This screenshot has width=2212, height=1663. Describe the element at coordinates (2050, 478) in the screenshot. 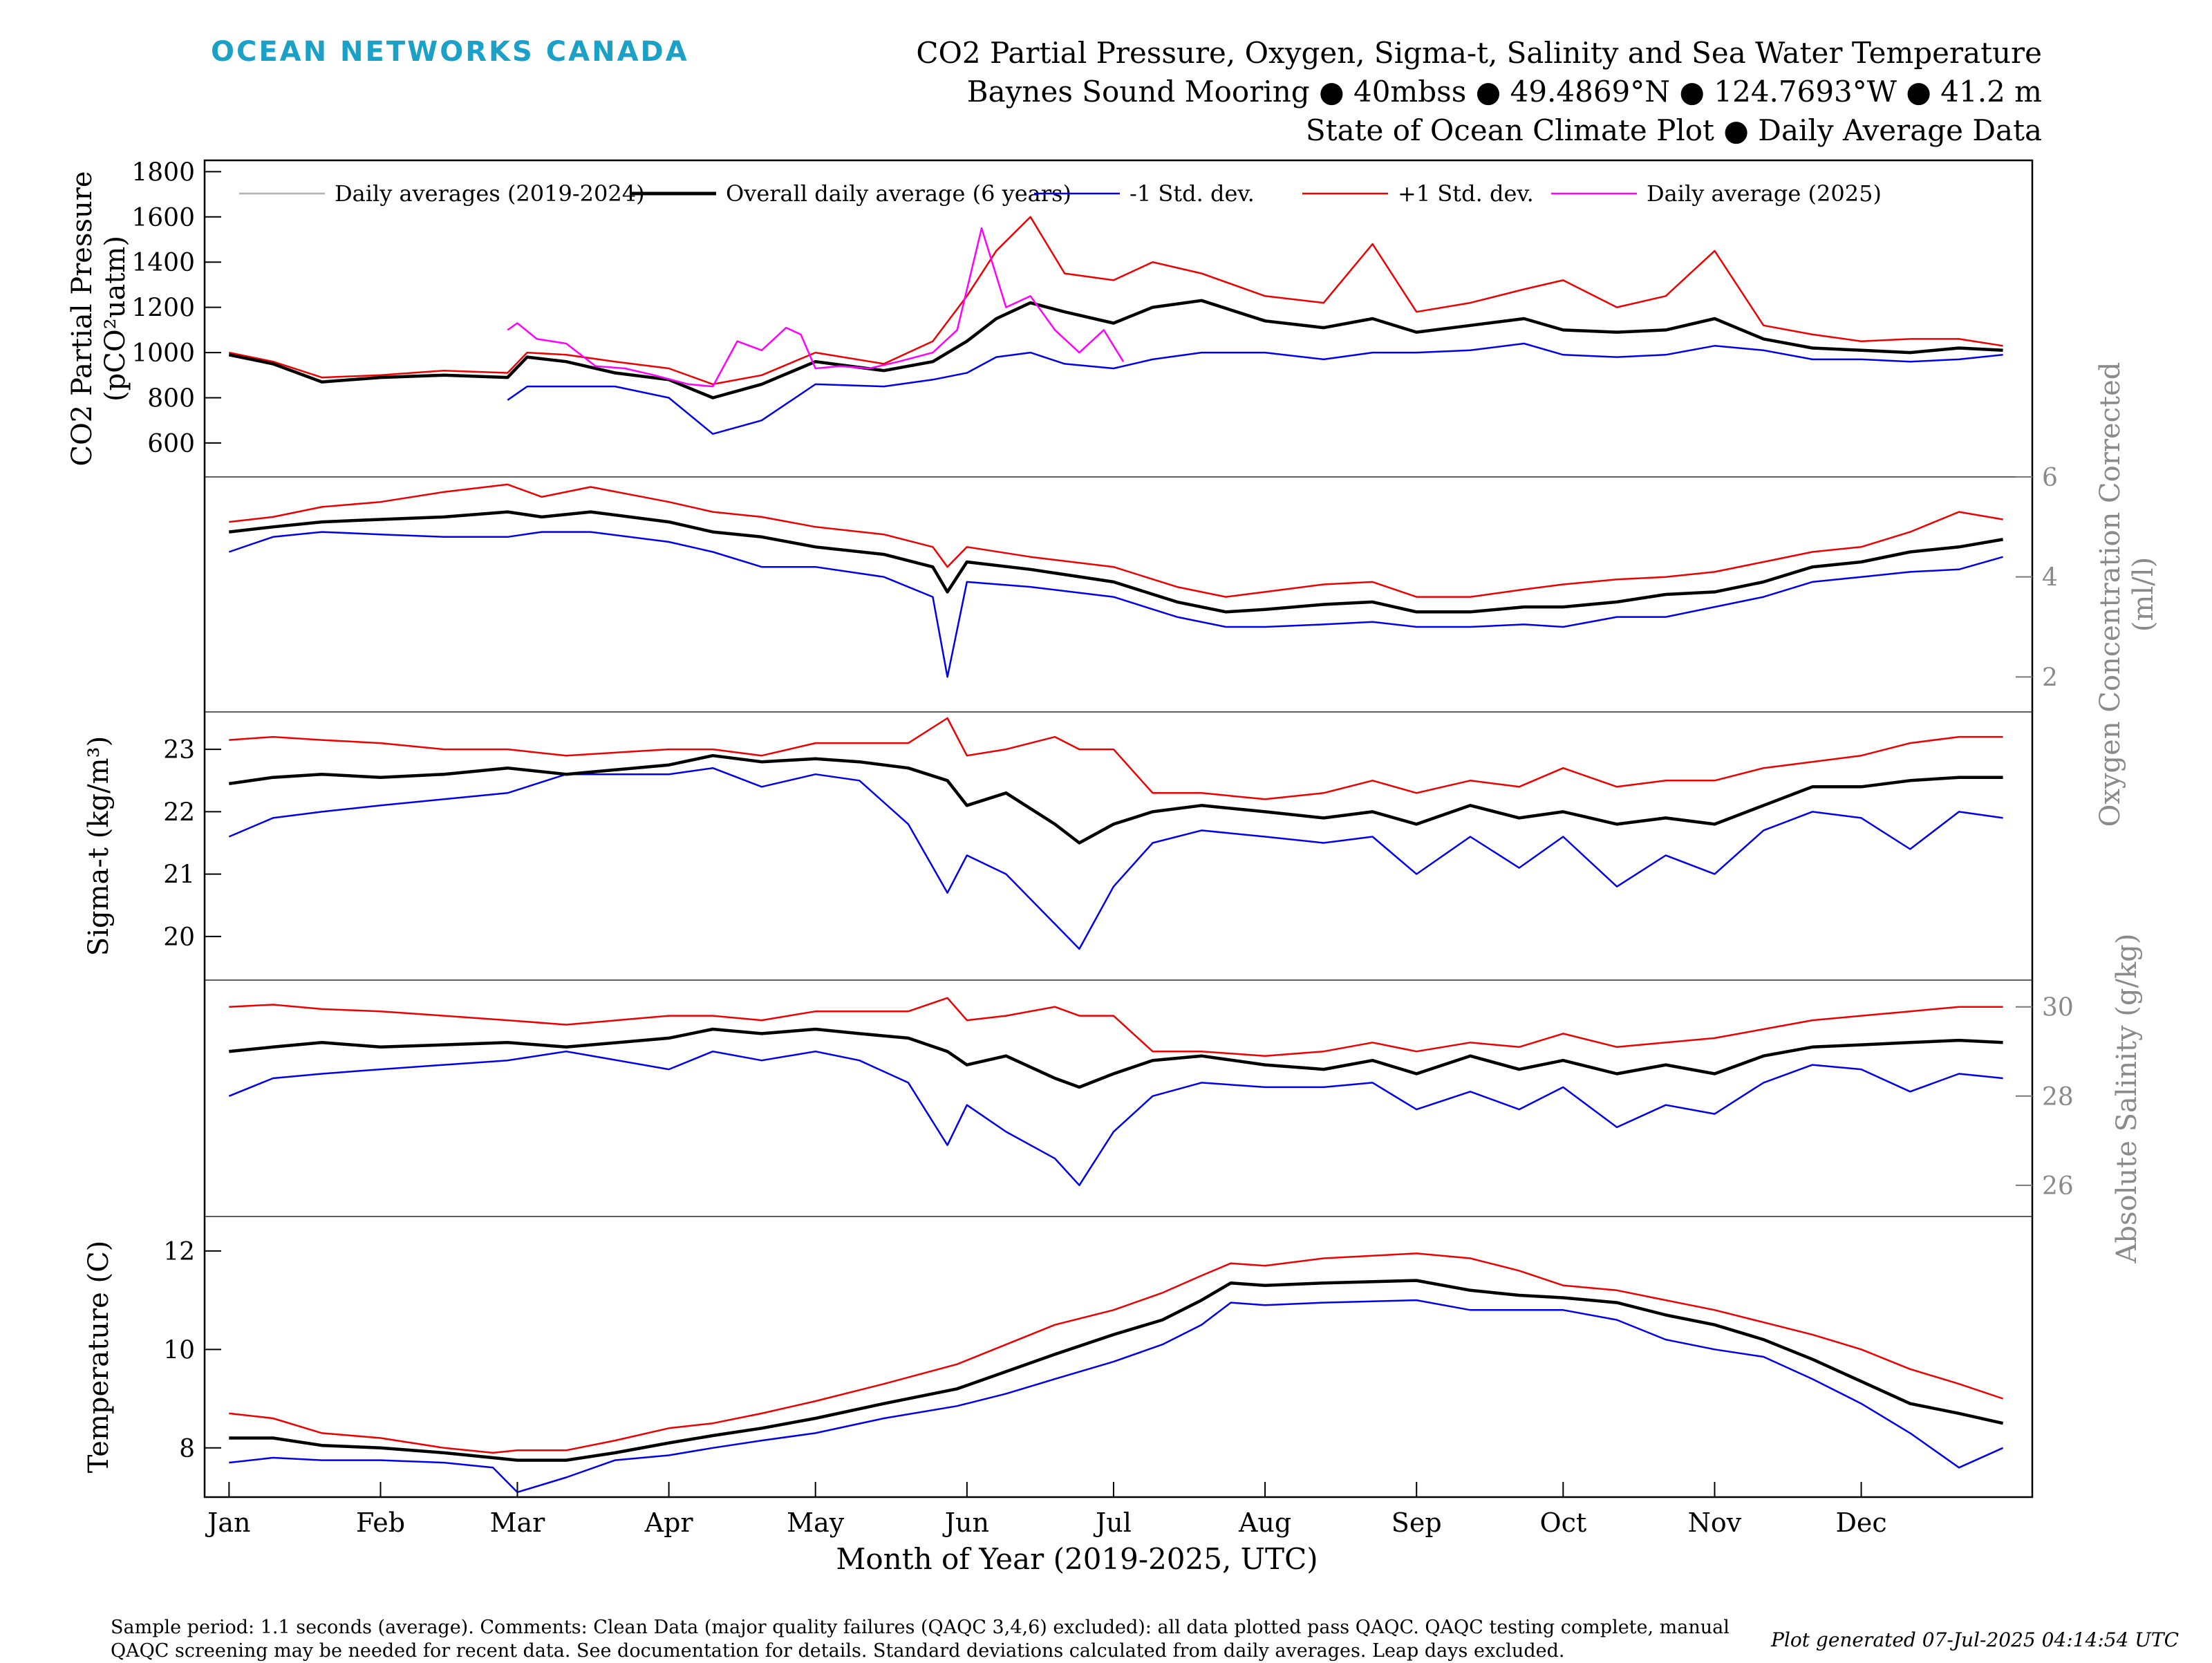

I see `y-tick-label: 6` at that location.